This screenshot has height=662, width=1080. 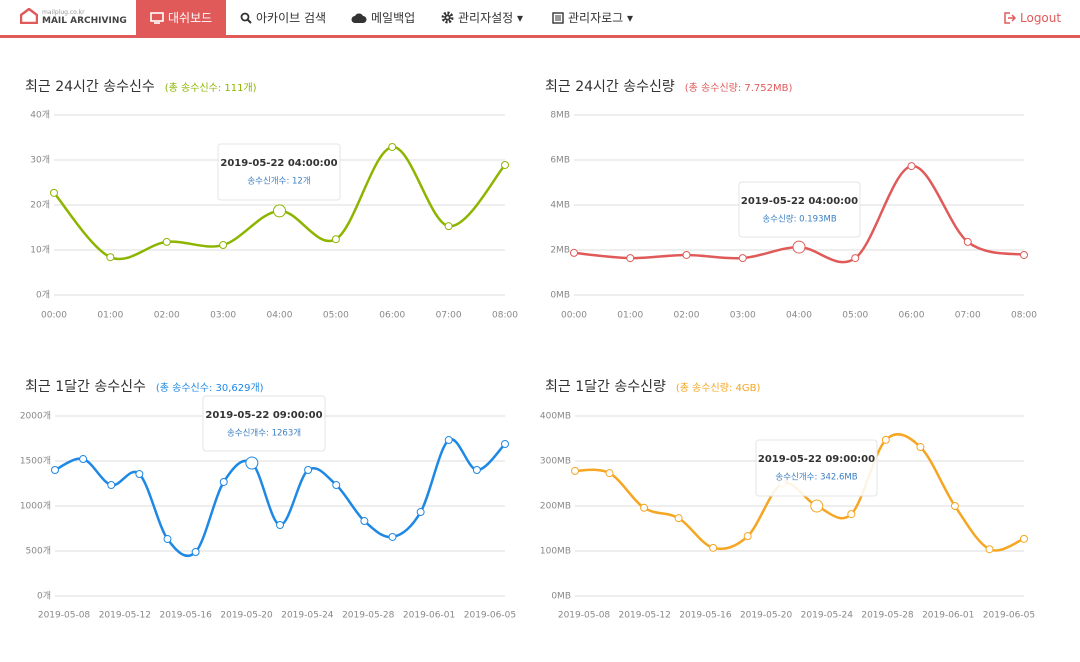 I want to click on y-tick-label: 200MB, so click(x=555, y=507).